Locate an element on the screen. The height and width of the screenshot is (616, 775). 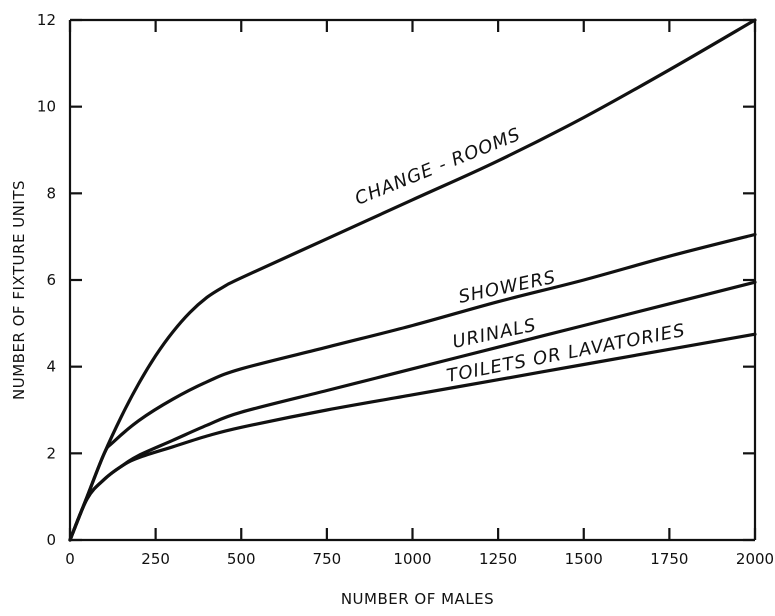
y-tick-label: 8 is located at coordinates (51, 193).